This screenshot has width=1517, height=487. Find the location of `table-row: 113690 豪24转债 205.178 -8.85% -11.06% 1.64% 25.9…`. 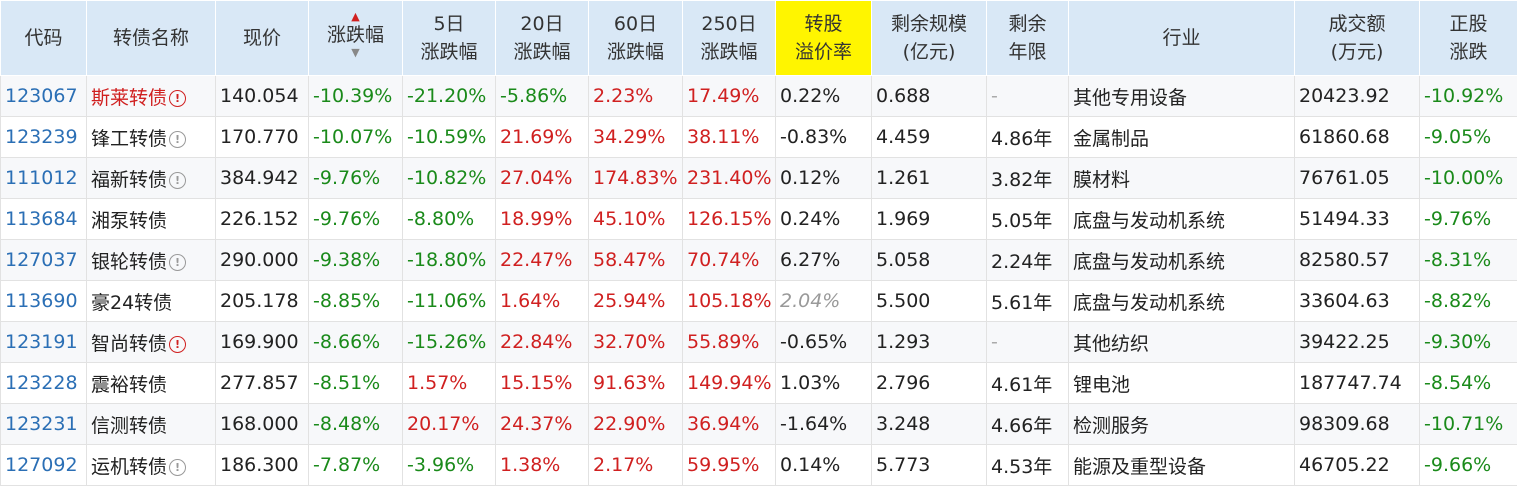

table-row: 113690 豪24转债 205.178 -8.85% -11.06% 1.64% 25.9… is located at coordinates (758, 301).